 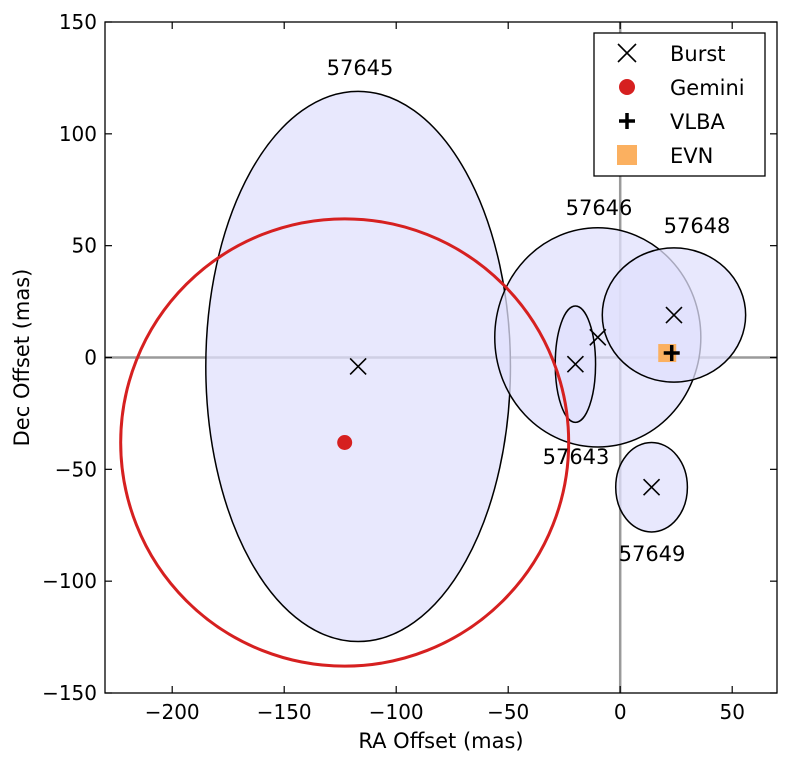 I want to click on x-tick-label: −50, so click(x=508, y=712).